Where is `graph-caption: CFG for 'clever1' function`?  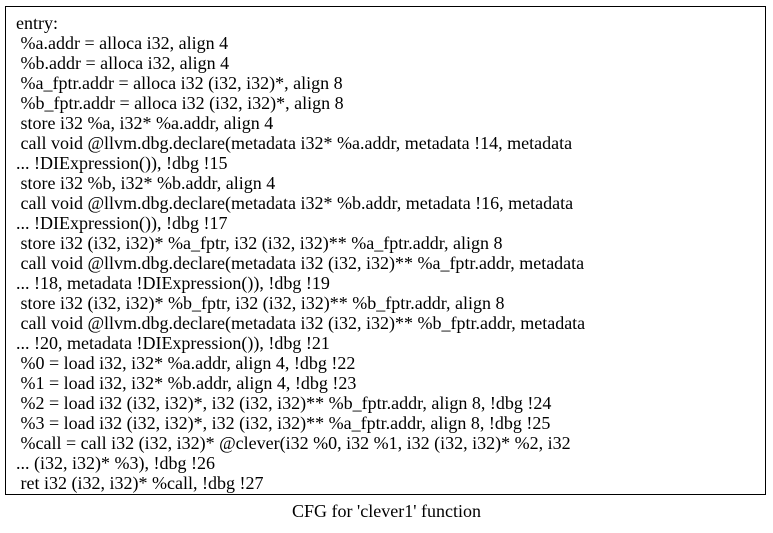
graph-caption: CFG for 'clever1' function is located at coordinates (386, 511).